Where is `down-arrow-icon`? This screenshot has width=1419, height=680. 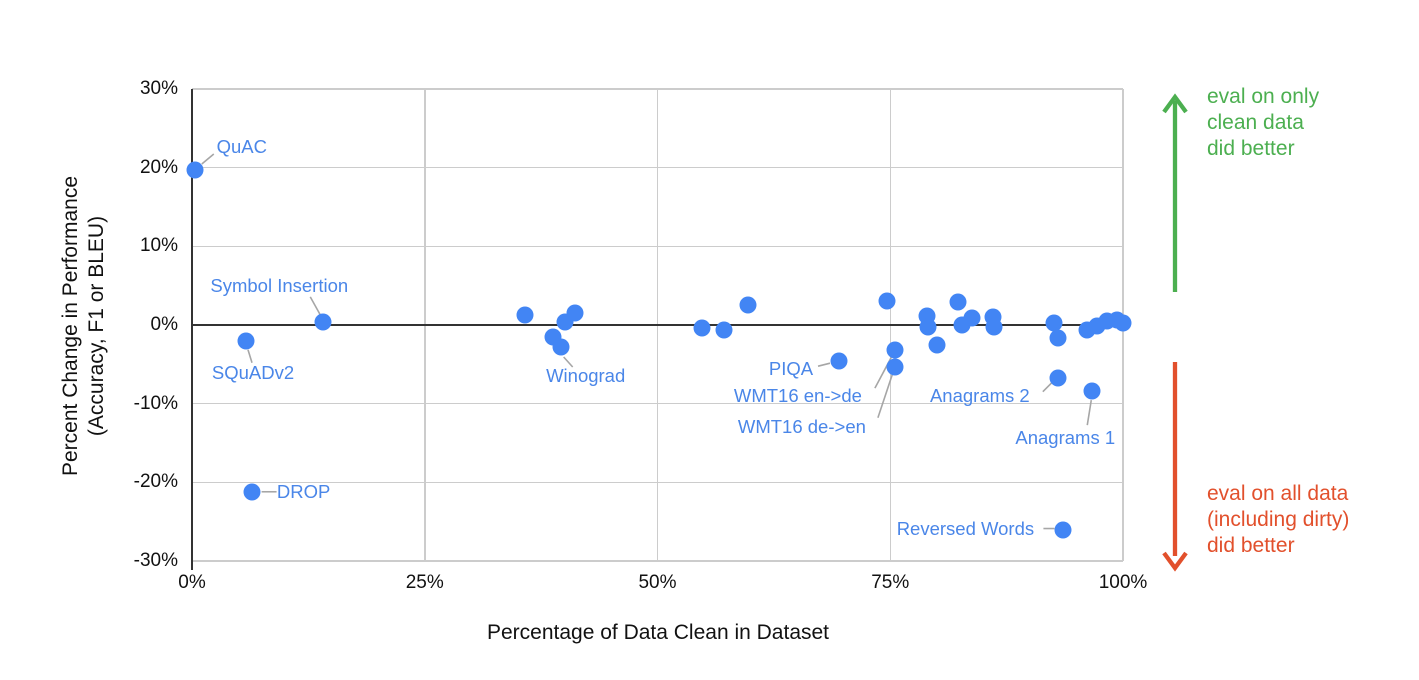
down-arrow-icon is located at coordinates (1175, 467).